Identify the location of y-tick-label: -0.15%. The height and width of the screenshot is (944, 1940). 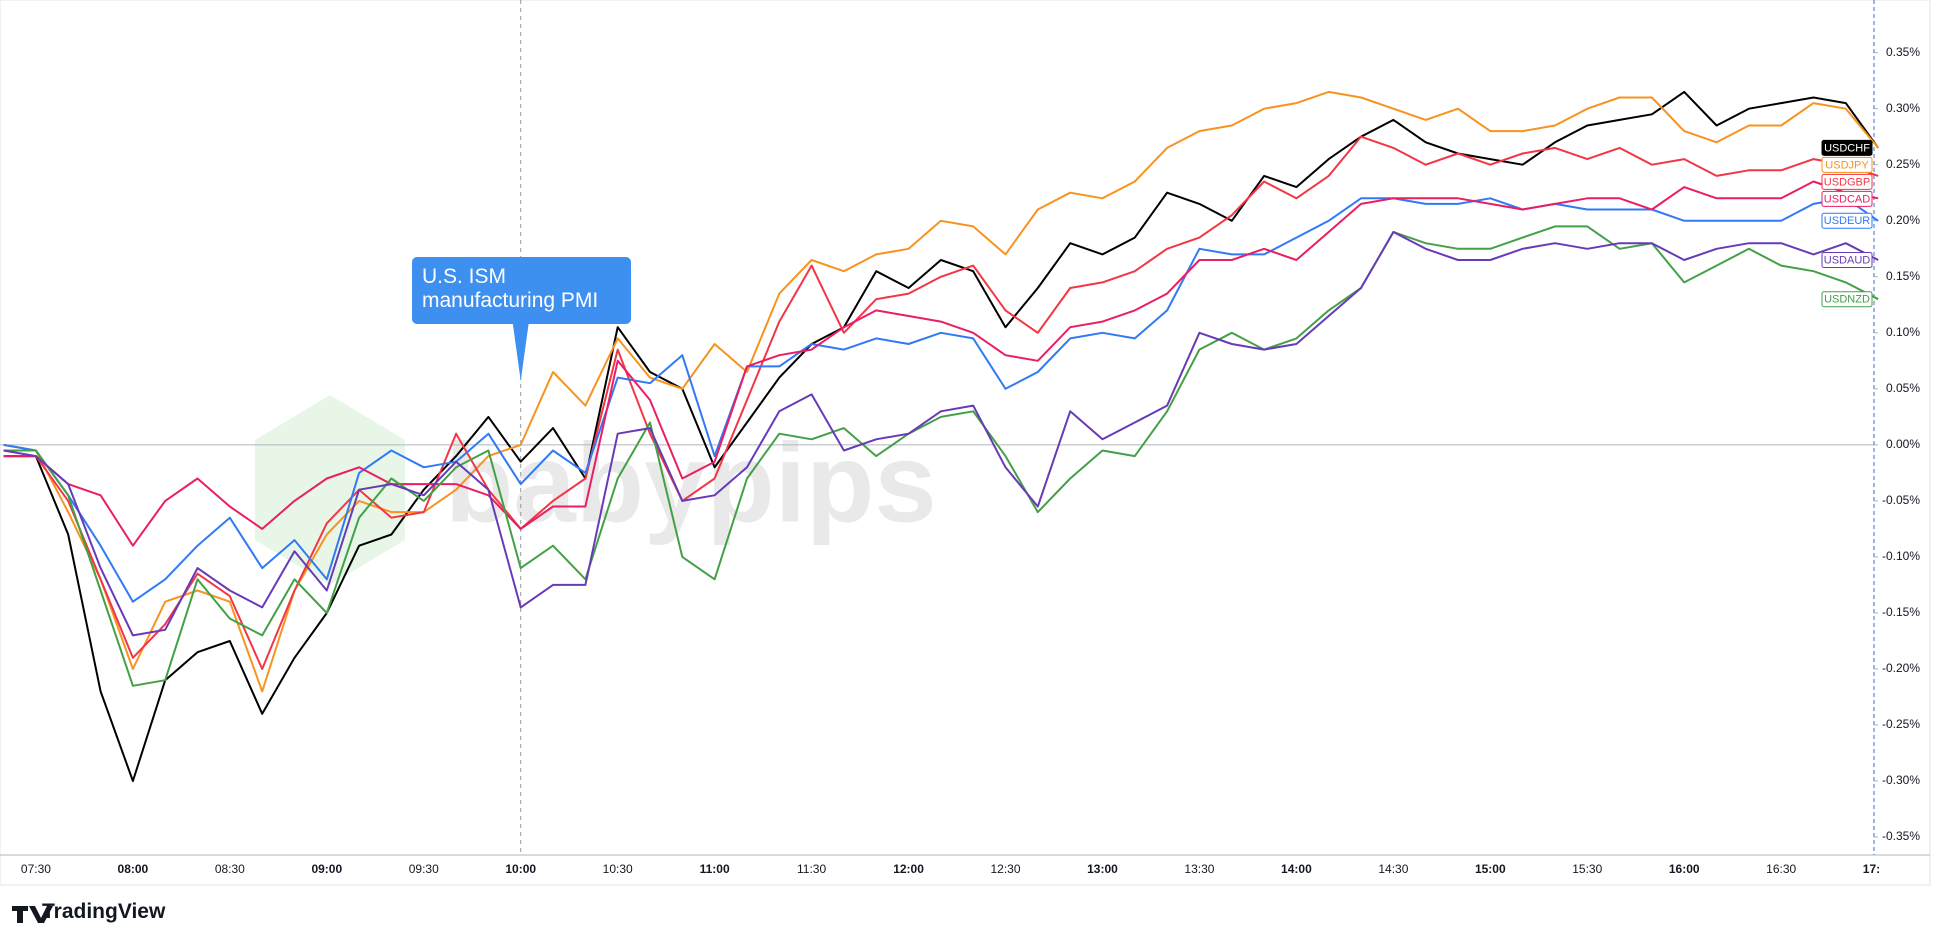
(1901, 612).